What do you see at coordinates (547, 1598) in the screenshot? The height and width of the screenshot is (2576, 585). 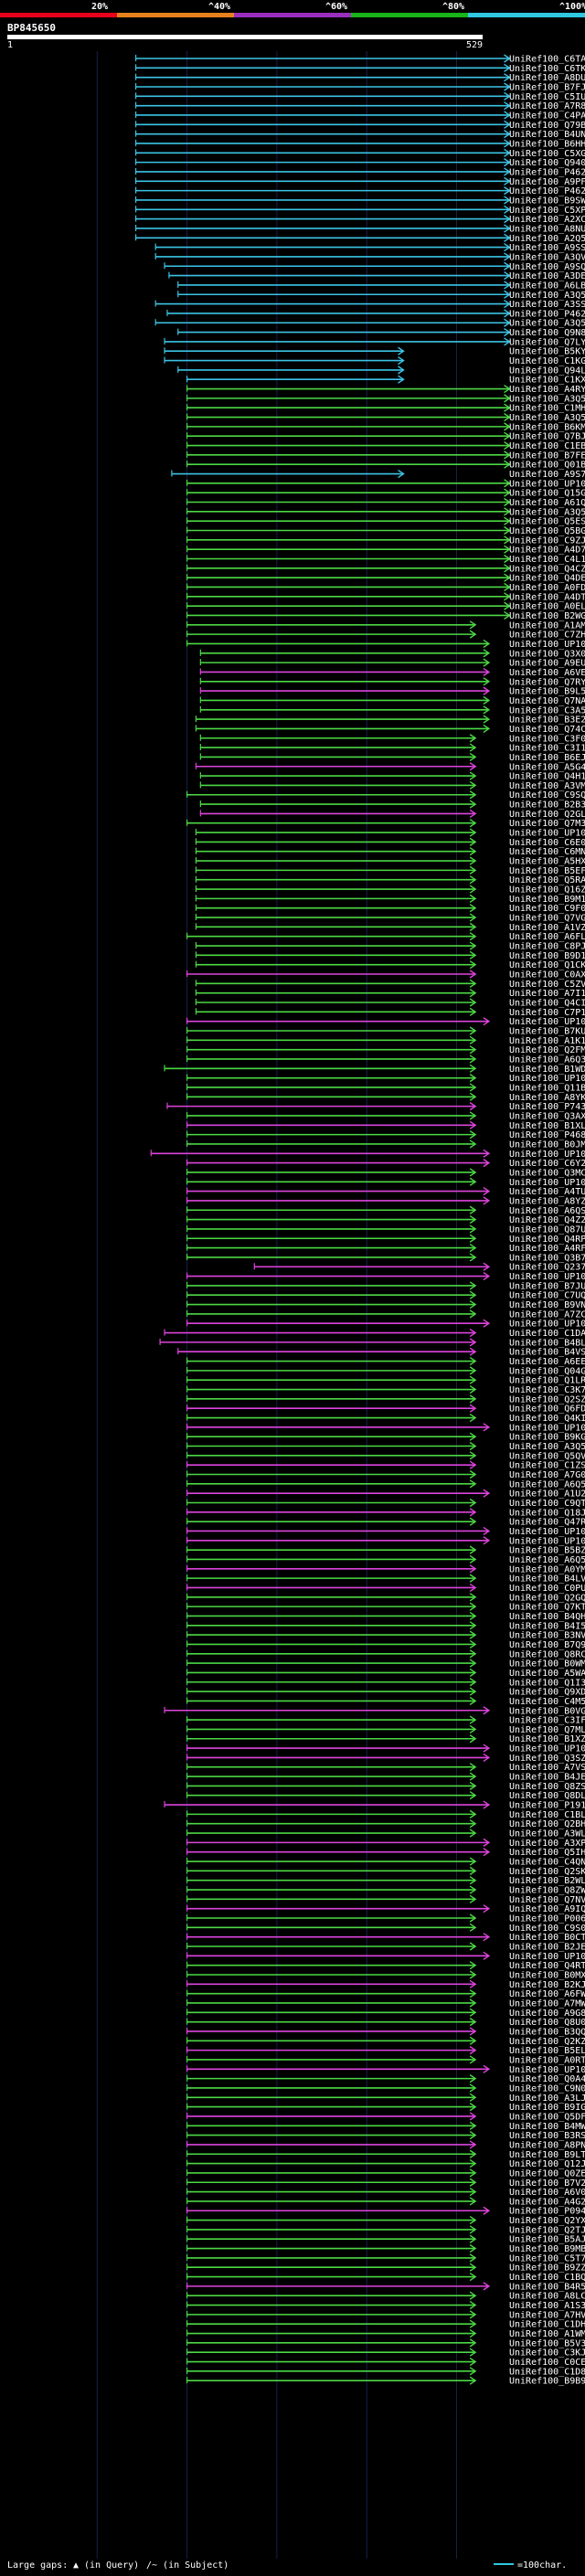 I see `hit-label: UniRef100_Q2GQZ2` at bounding box center [547, 1598].